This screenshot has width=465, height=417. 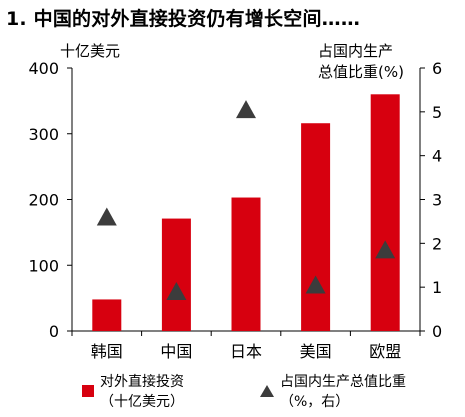 I want to click on x-tick-label: 美国, so click(x=316, y=351).